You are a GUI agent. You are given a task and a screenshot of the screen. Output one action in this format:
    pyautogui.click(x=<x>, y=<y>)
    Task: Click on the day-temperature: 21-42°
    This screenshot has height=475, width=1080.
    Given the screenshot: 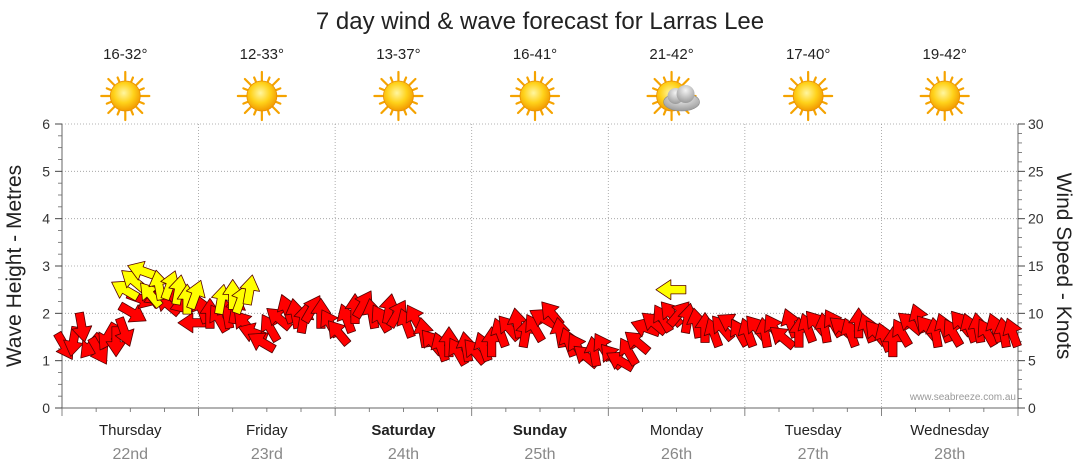 What is the action you would take?
    pyautogui.click(x=671, y=54)
    